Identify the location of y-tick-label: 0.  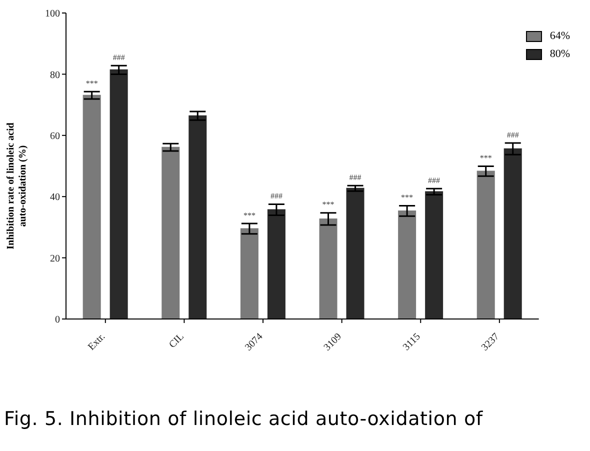
(57, 320).